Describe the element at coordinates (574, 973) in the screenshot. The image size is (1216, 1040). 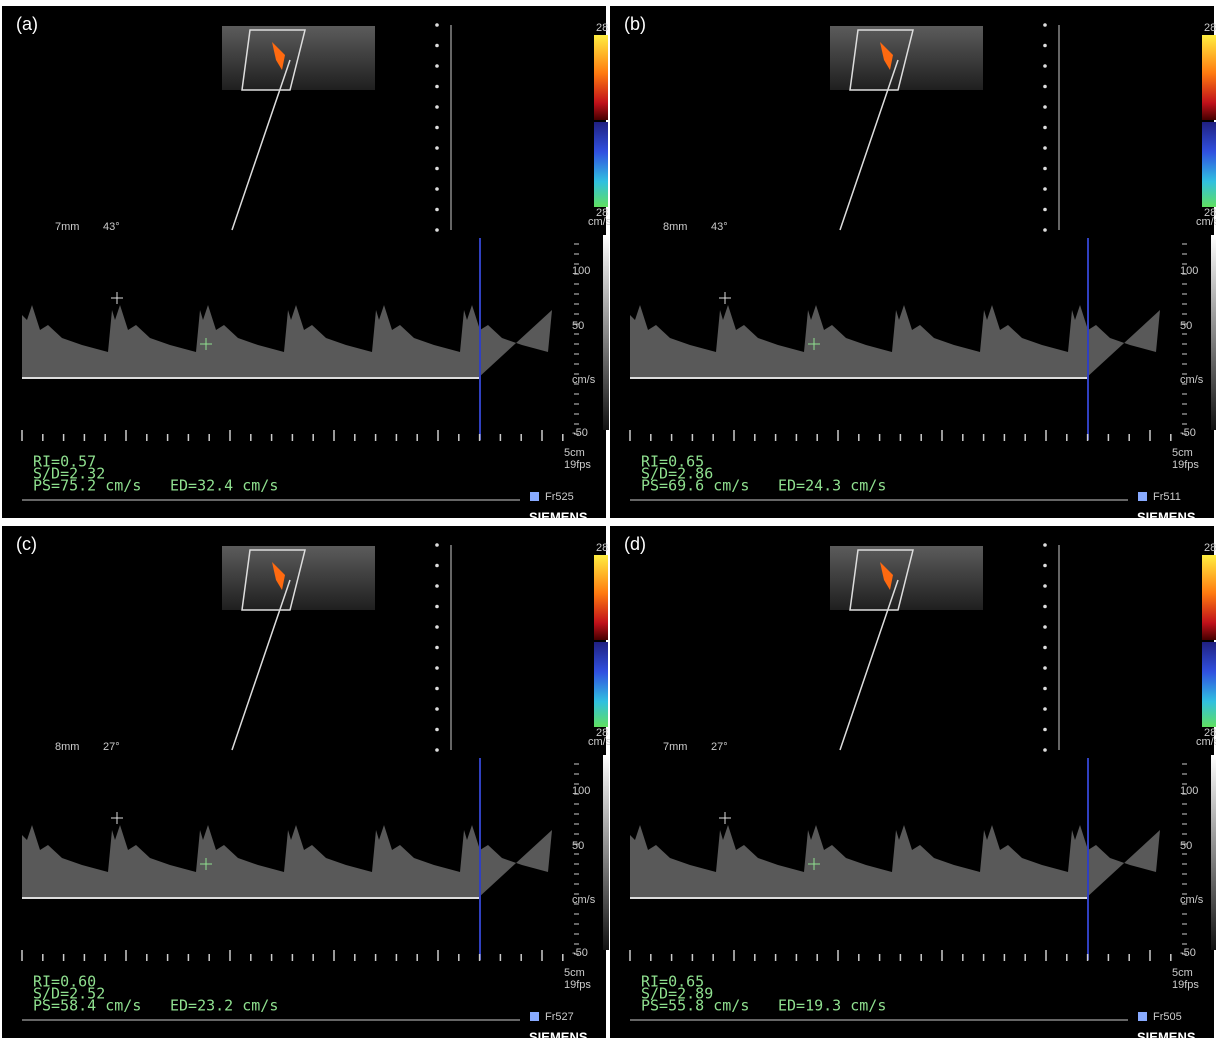
I see `range-label: 5cm` at that location.